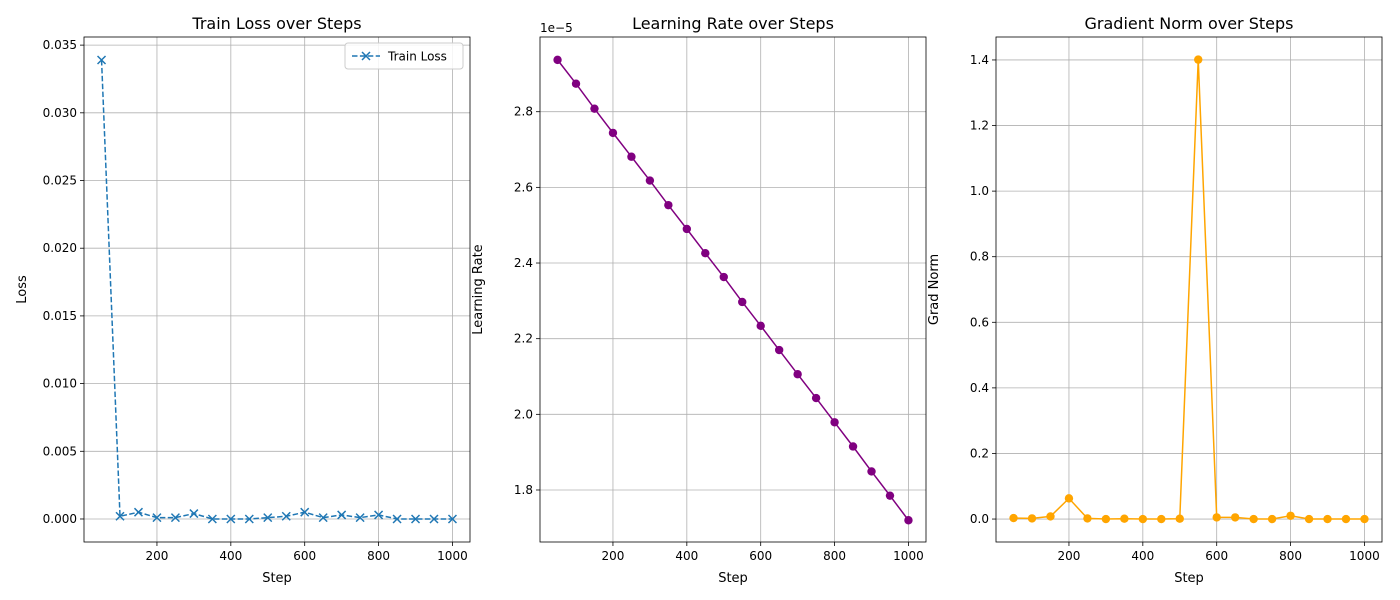  I want to click on y-tick-label: 0.020, so click(60, 248).